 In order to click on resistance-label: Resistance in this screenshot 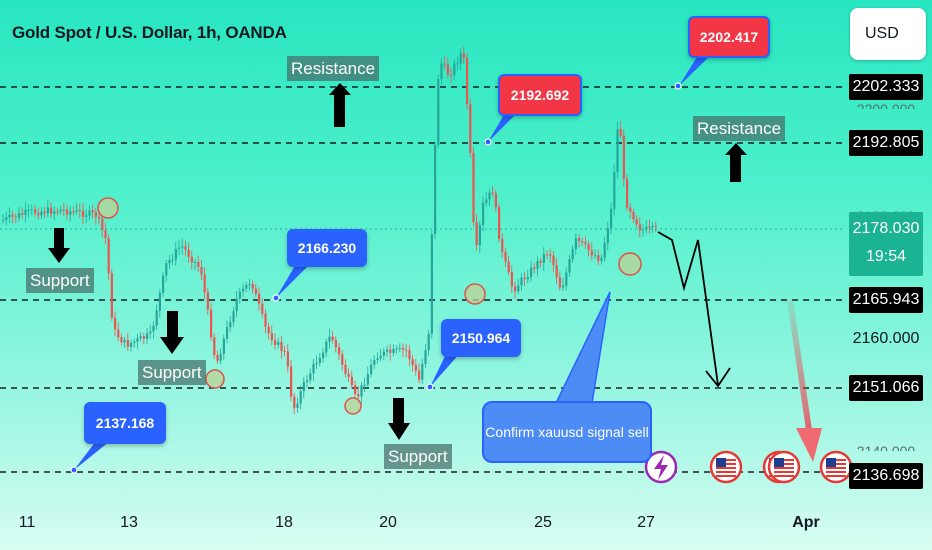, I will do `click(333, 68)`.